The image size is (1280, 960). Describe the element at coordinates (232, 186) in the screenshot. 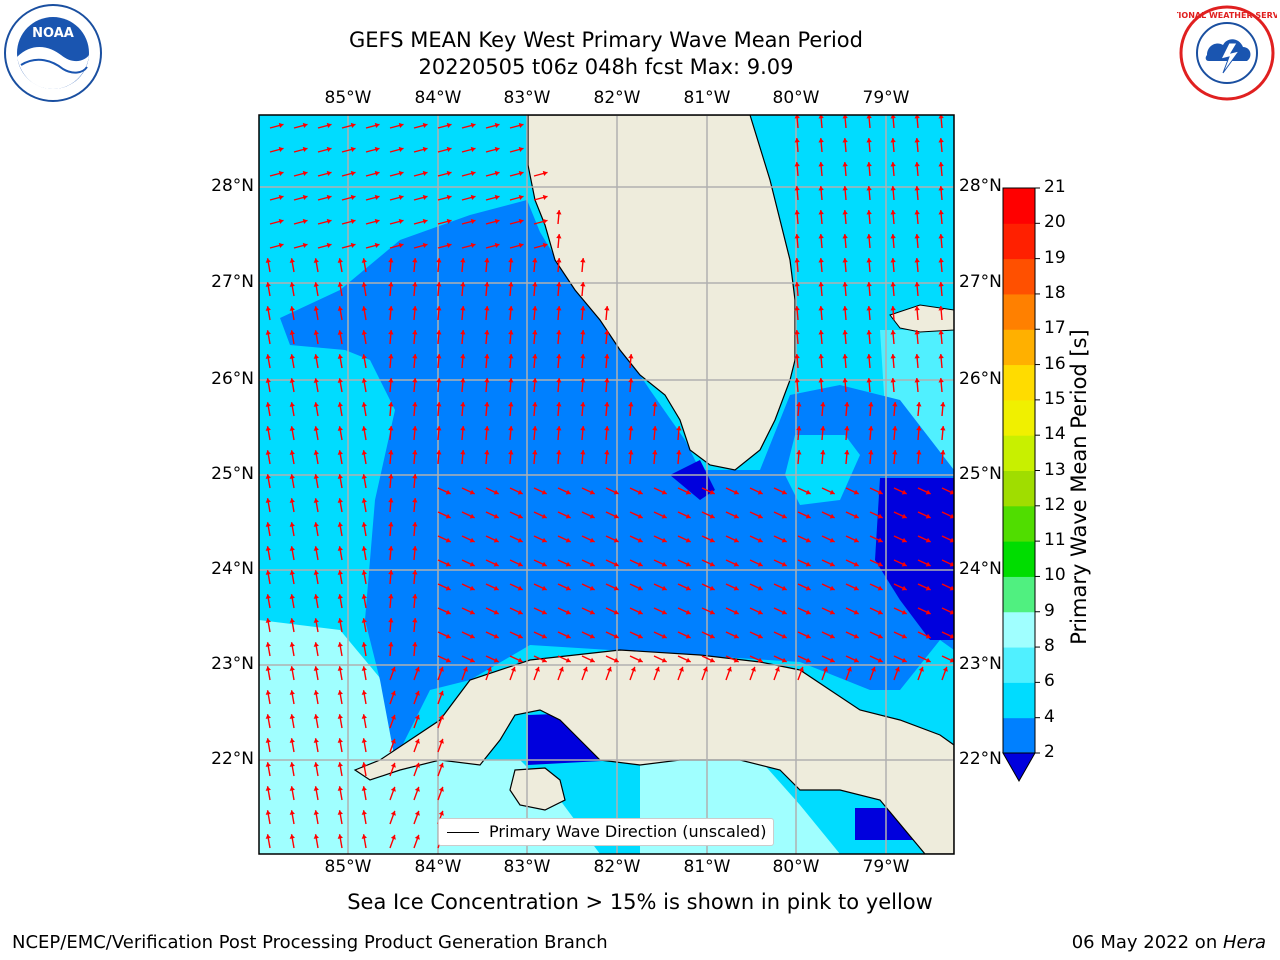

I see `lat-label-left-0: 28°N` at that location.